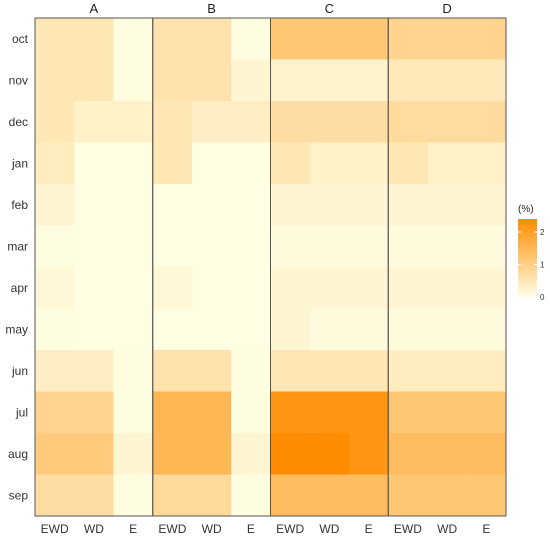 The width and height of the screenshot is (550, 542). I want to click on heatmap-cell-A-nov-E, so click(133, 80).